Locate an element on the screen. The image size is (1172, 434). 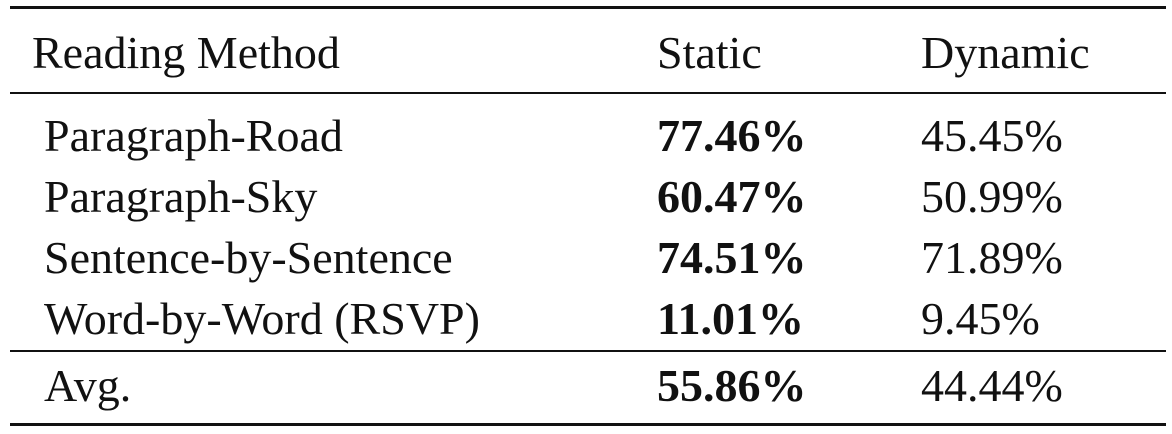
avg-static-value: 55.86% is located at coordinates (732, 385).